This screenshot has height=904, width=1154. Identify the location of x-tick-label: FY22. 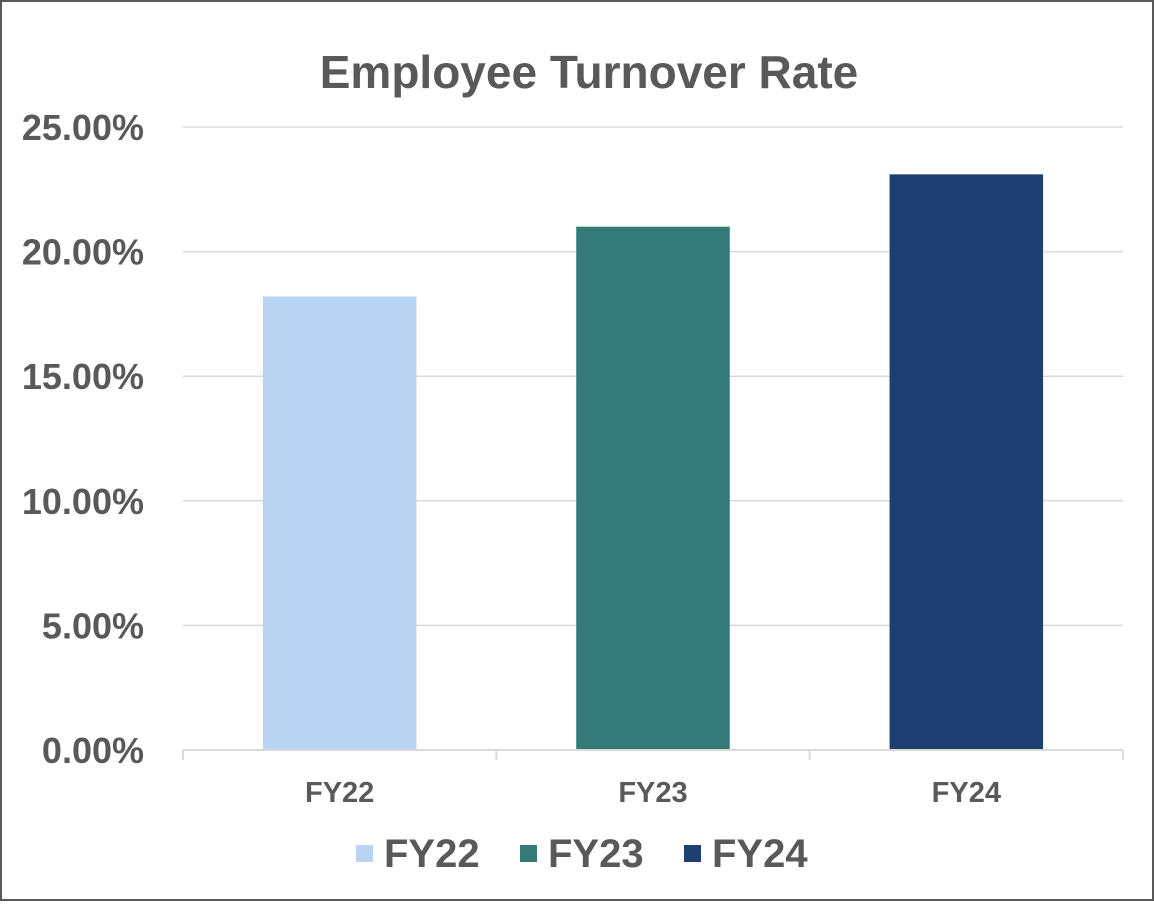
(339, 793).